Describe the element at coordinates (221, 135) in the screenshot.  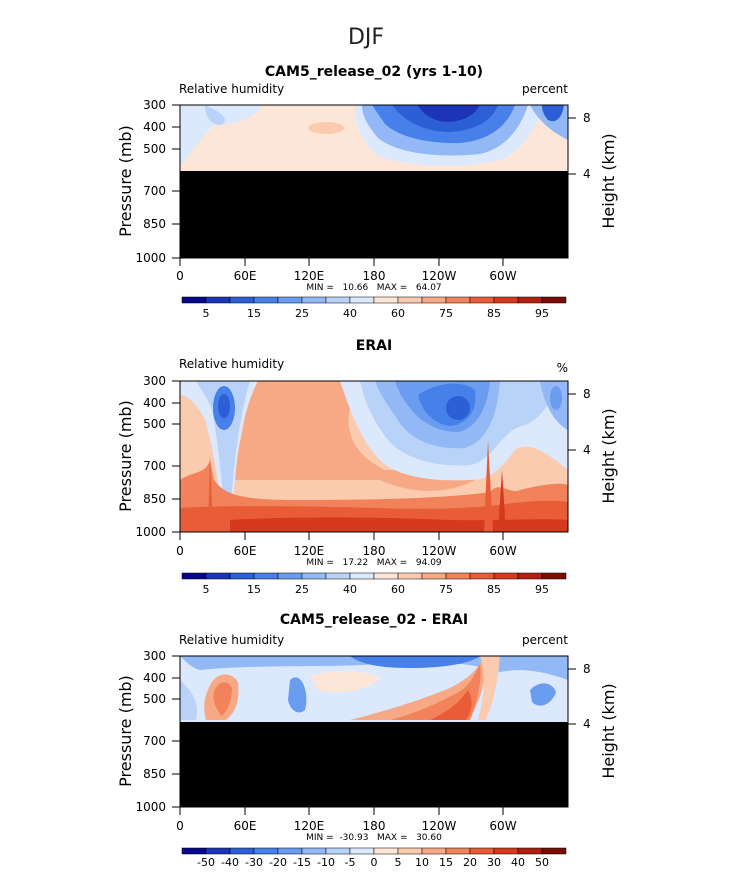
I see `panel-1-contour-west` at that location.